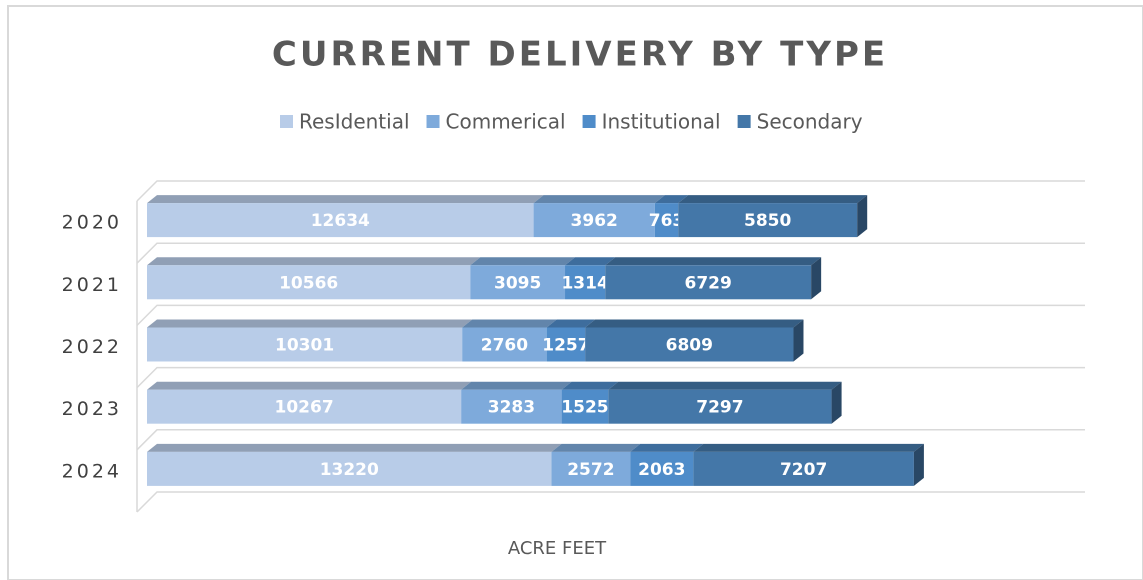 This screenshot has width=1143, height=580. I want to click on data-label: 7297, so click(719, 408).